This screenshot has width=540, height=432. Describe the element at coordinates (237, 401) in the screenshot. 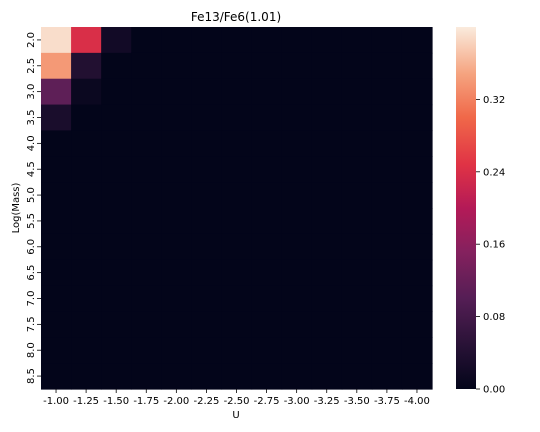

I see `x-tick-label: -2.50` at that location.